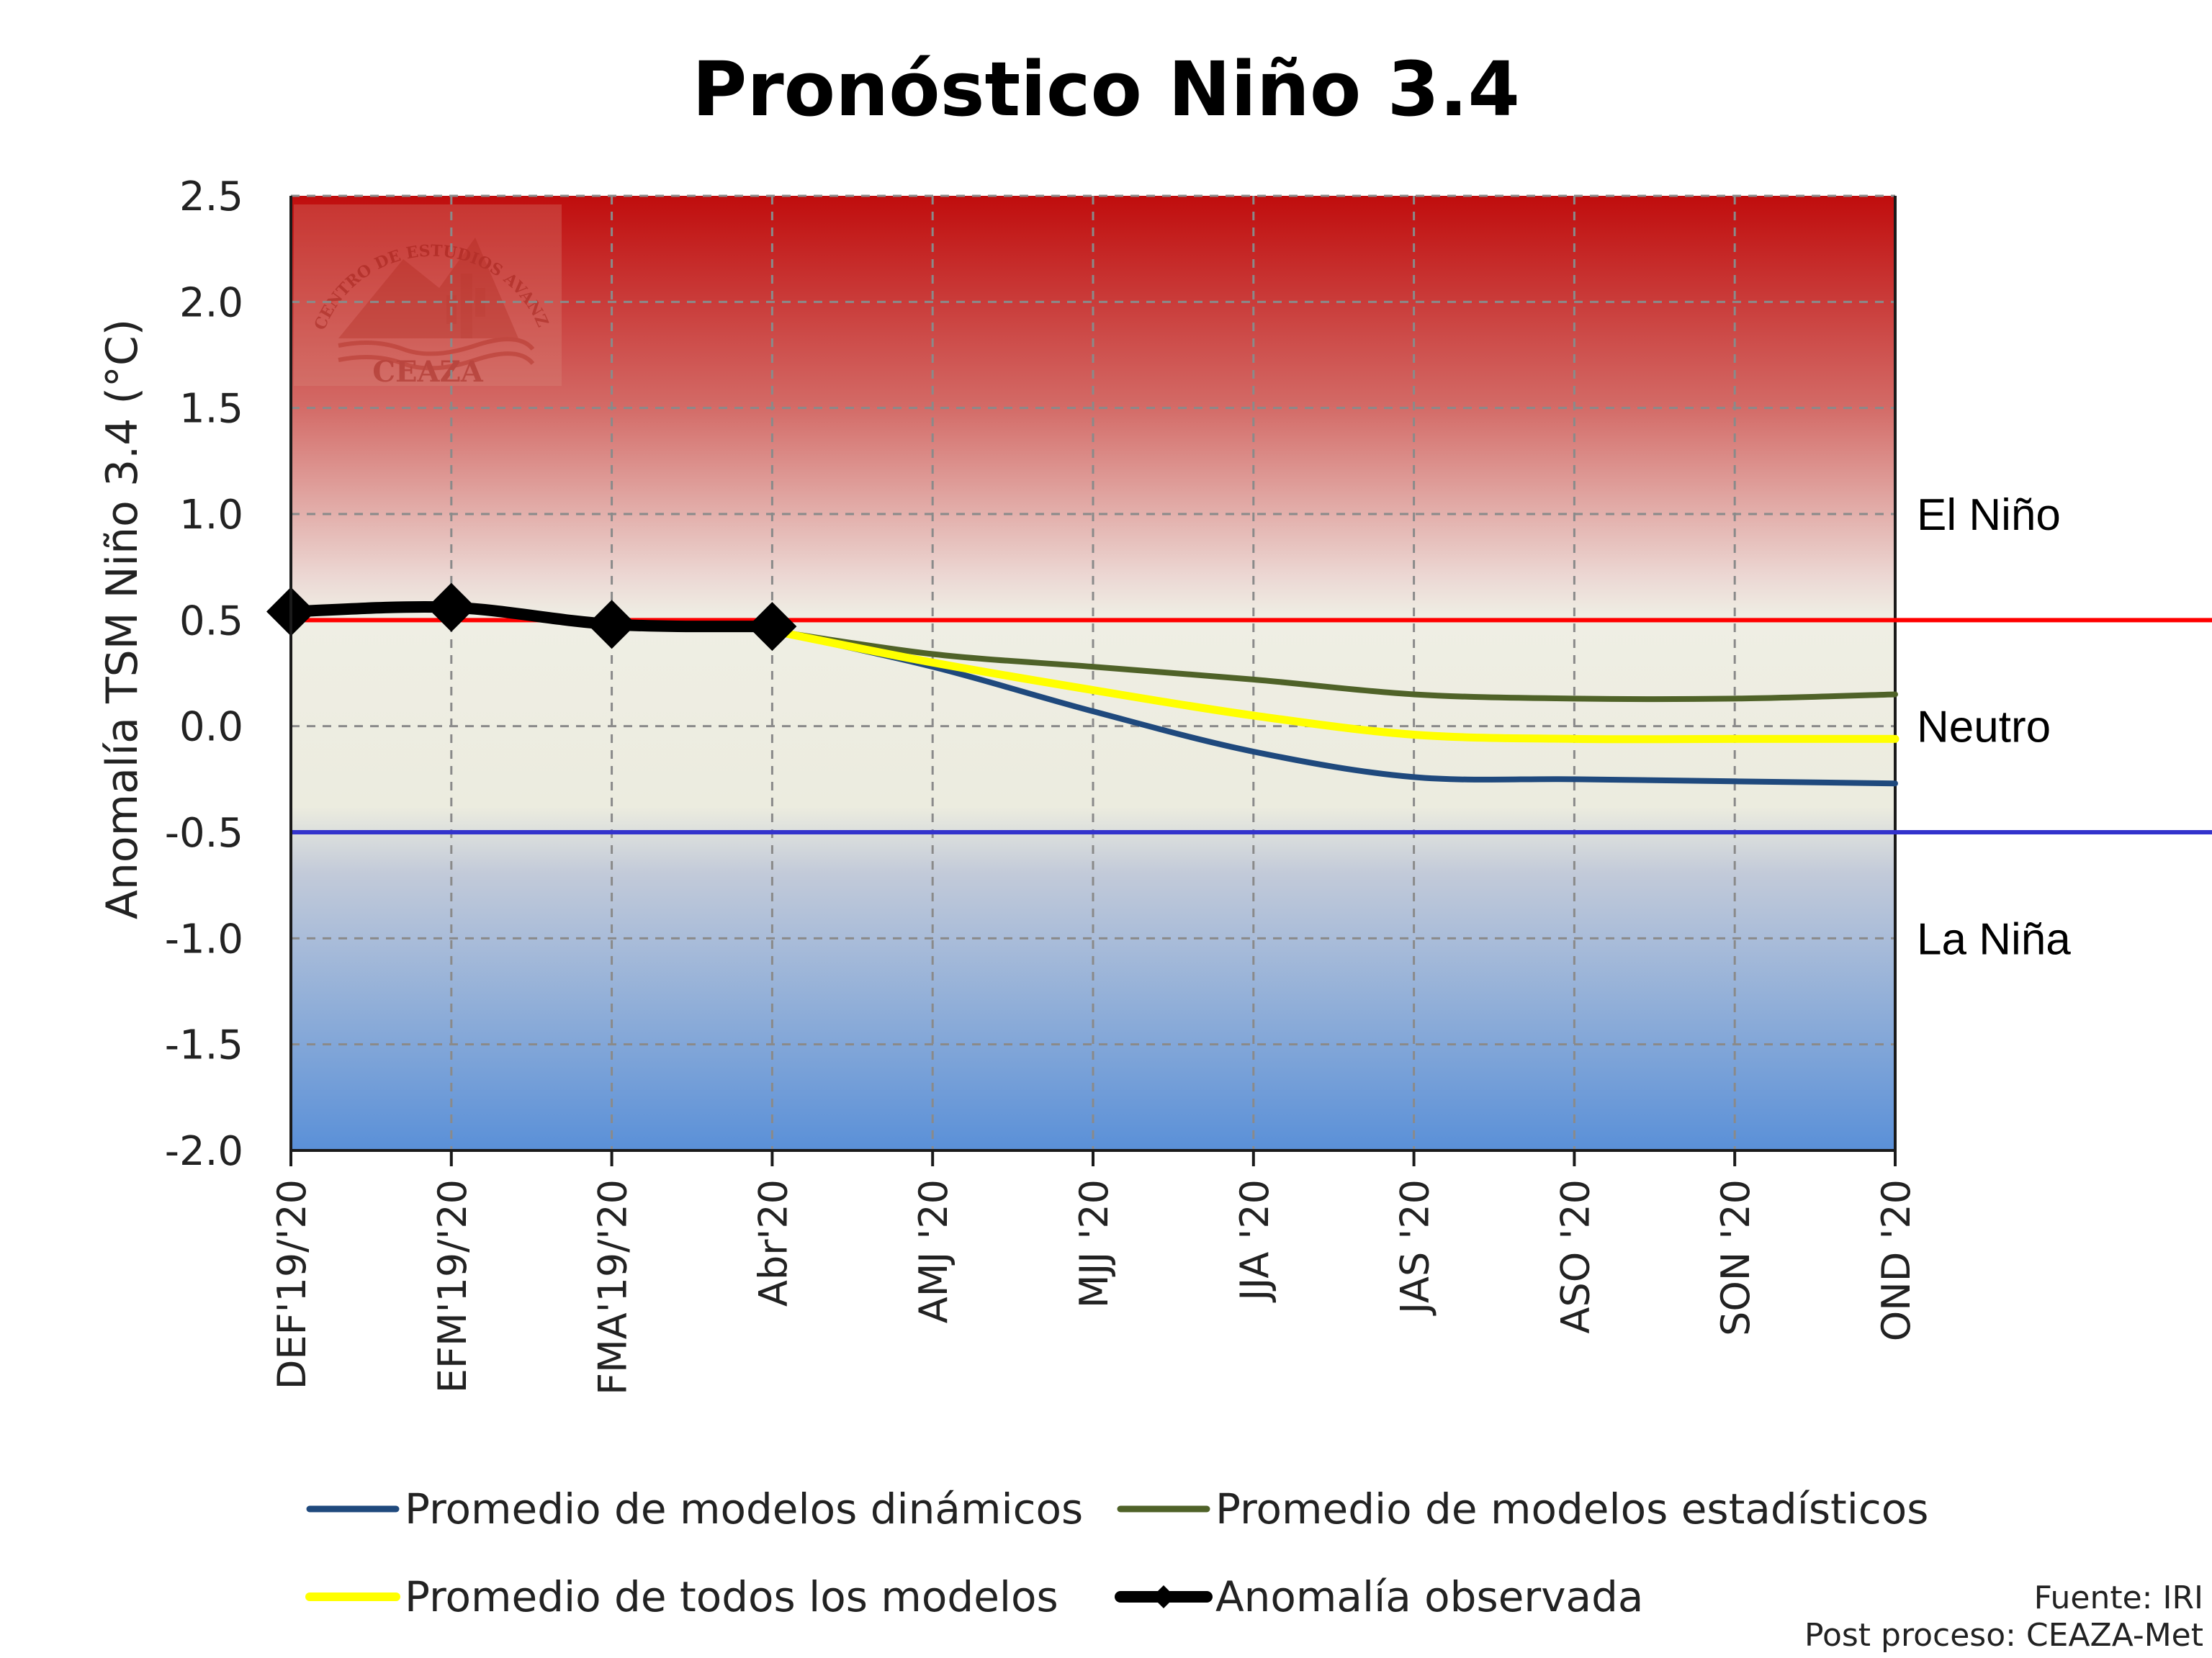 This screenshot has height=1658, width=2212. Describe the element at coordinates (1429, 1596) in the screenshot. I see `legend-label: Anomalía observada` at that location.